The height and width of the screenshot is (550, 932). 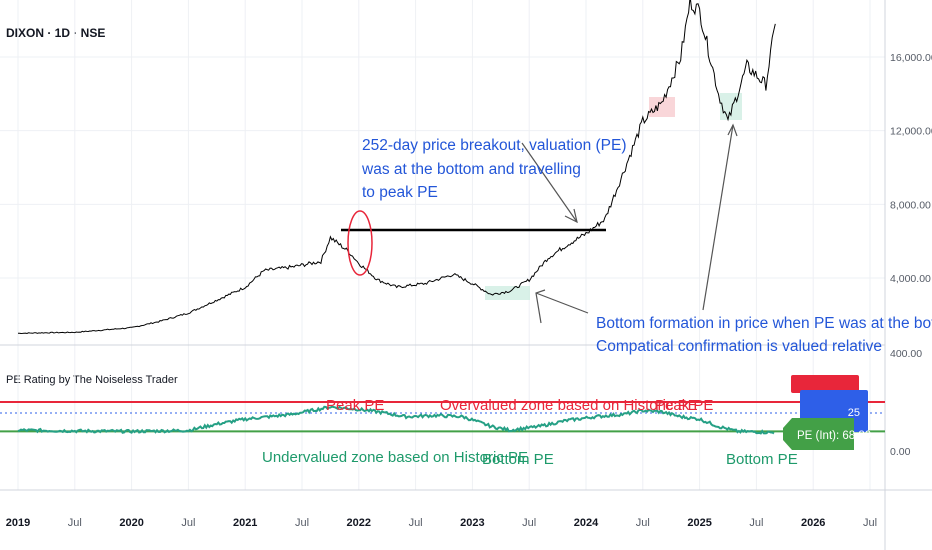 What do you see at coordinates (834, 436) in the screenshot?
I see `pe-value-text: PE (Int): 68.80` at bounding box center [834, 436].